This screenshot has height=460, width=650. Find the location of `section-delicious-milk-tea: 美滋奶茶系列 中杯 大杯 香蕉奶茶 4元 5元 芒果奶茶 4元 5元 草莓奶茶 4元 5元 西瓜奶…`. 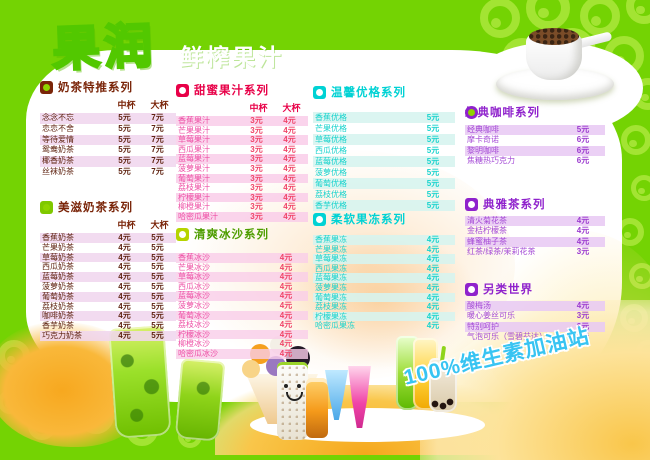

section-delicious-milk-tea: 美滋奶茶系列 中杯 大杯 香蕉奶茶 4元 5元 芒果奶茶 4元 5元 草莓奶茶 4元 5元 西瓜奶… is located at coordinates (108, 270).